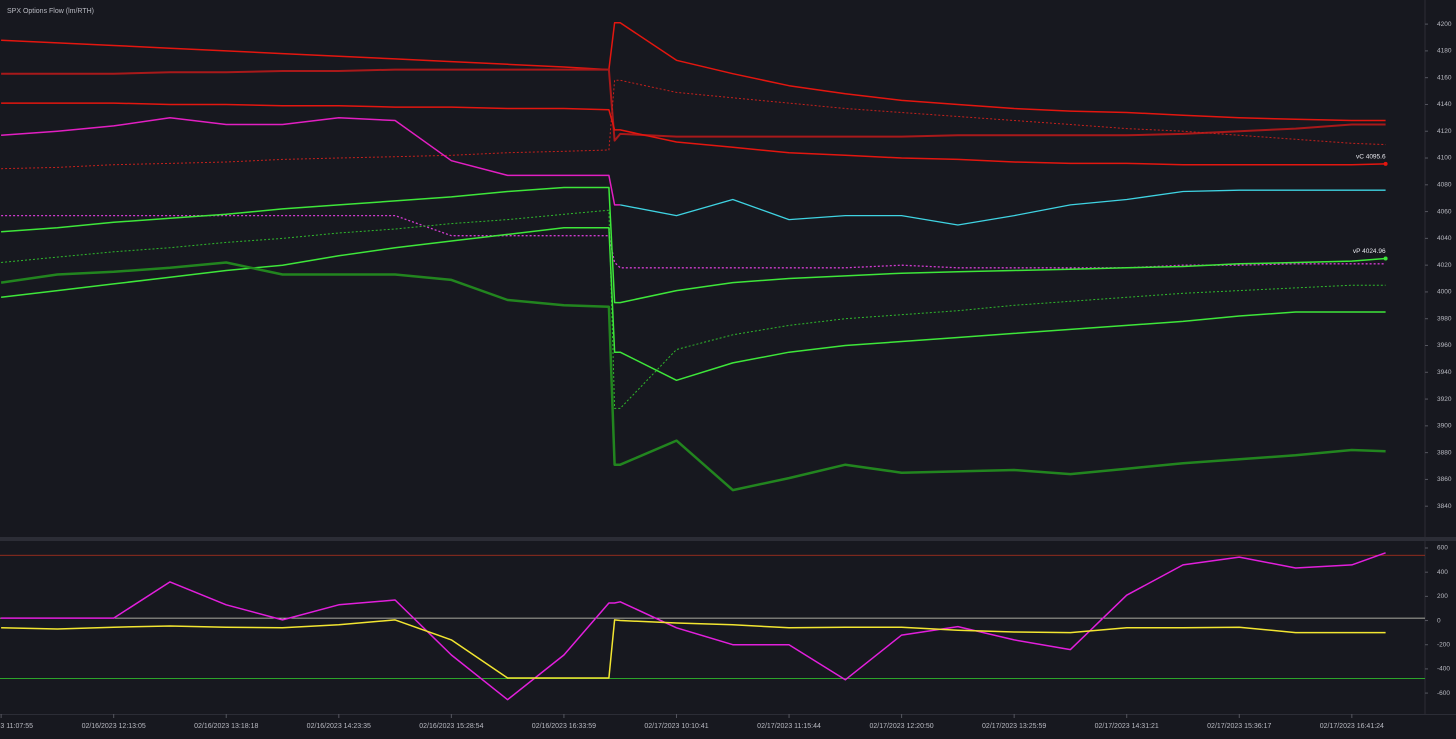  Describe the element at coordinates (1439, 620) in the screenshot. I see `y-tick-label: 0` at that location.